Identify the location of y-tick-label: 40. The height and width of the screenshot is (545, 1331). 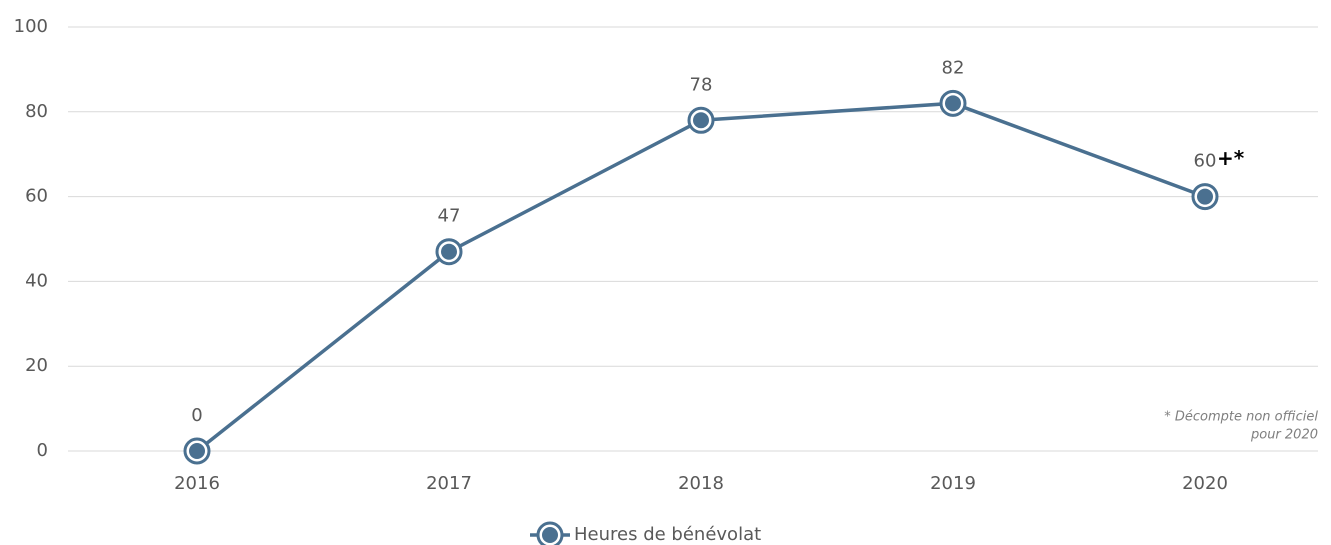
(36, 280).